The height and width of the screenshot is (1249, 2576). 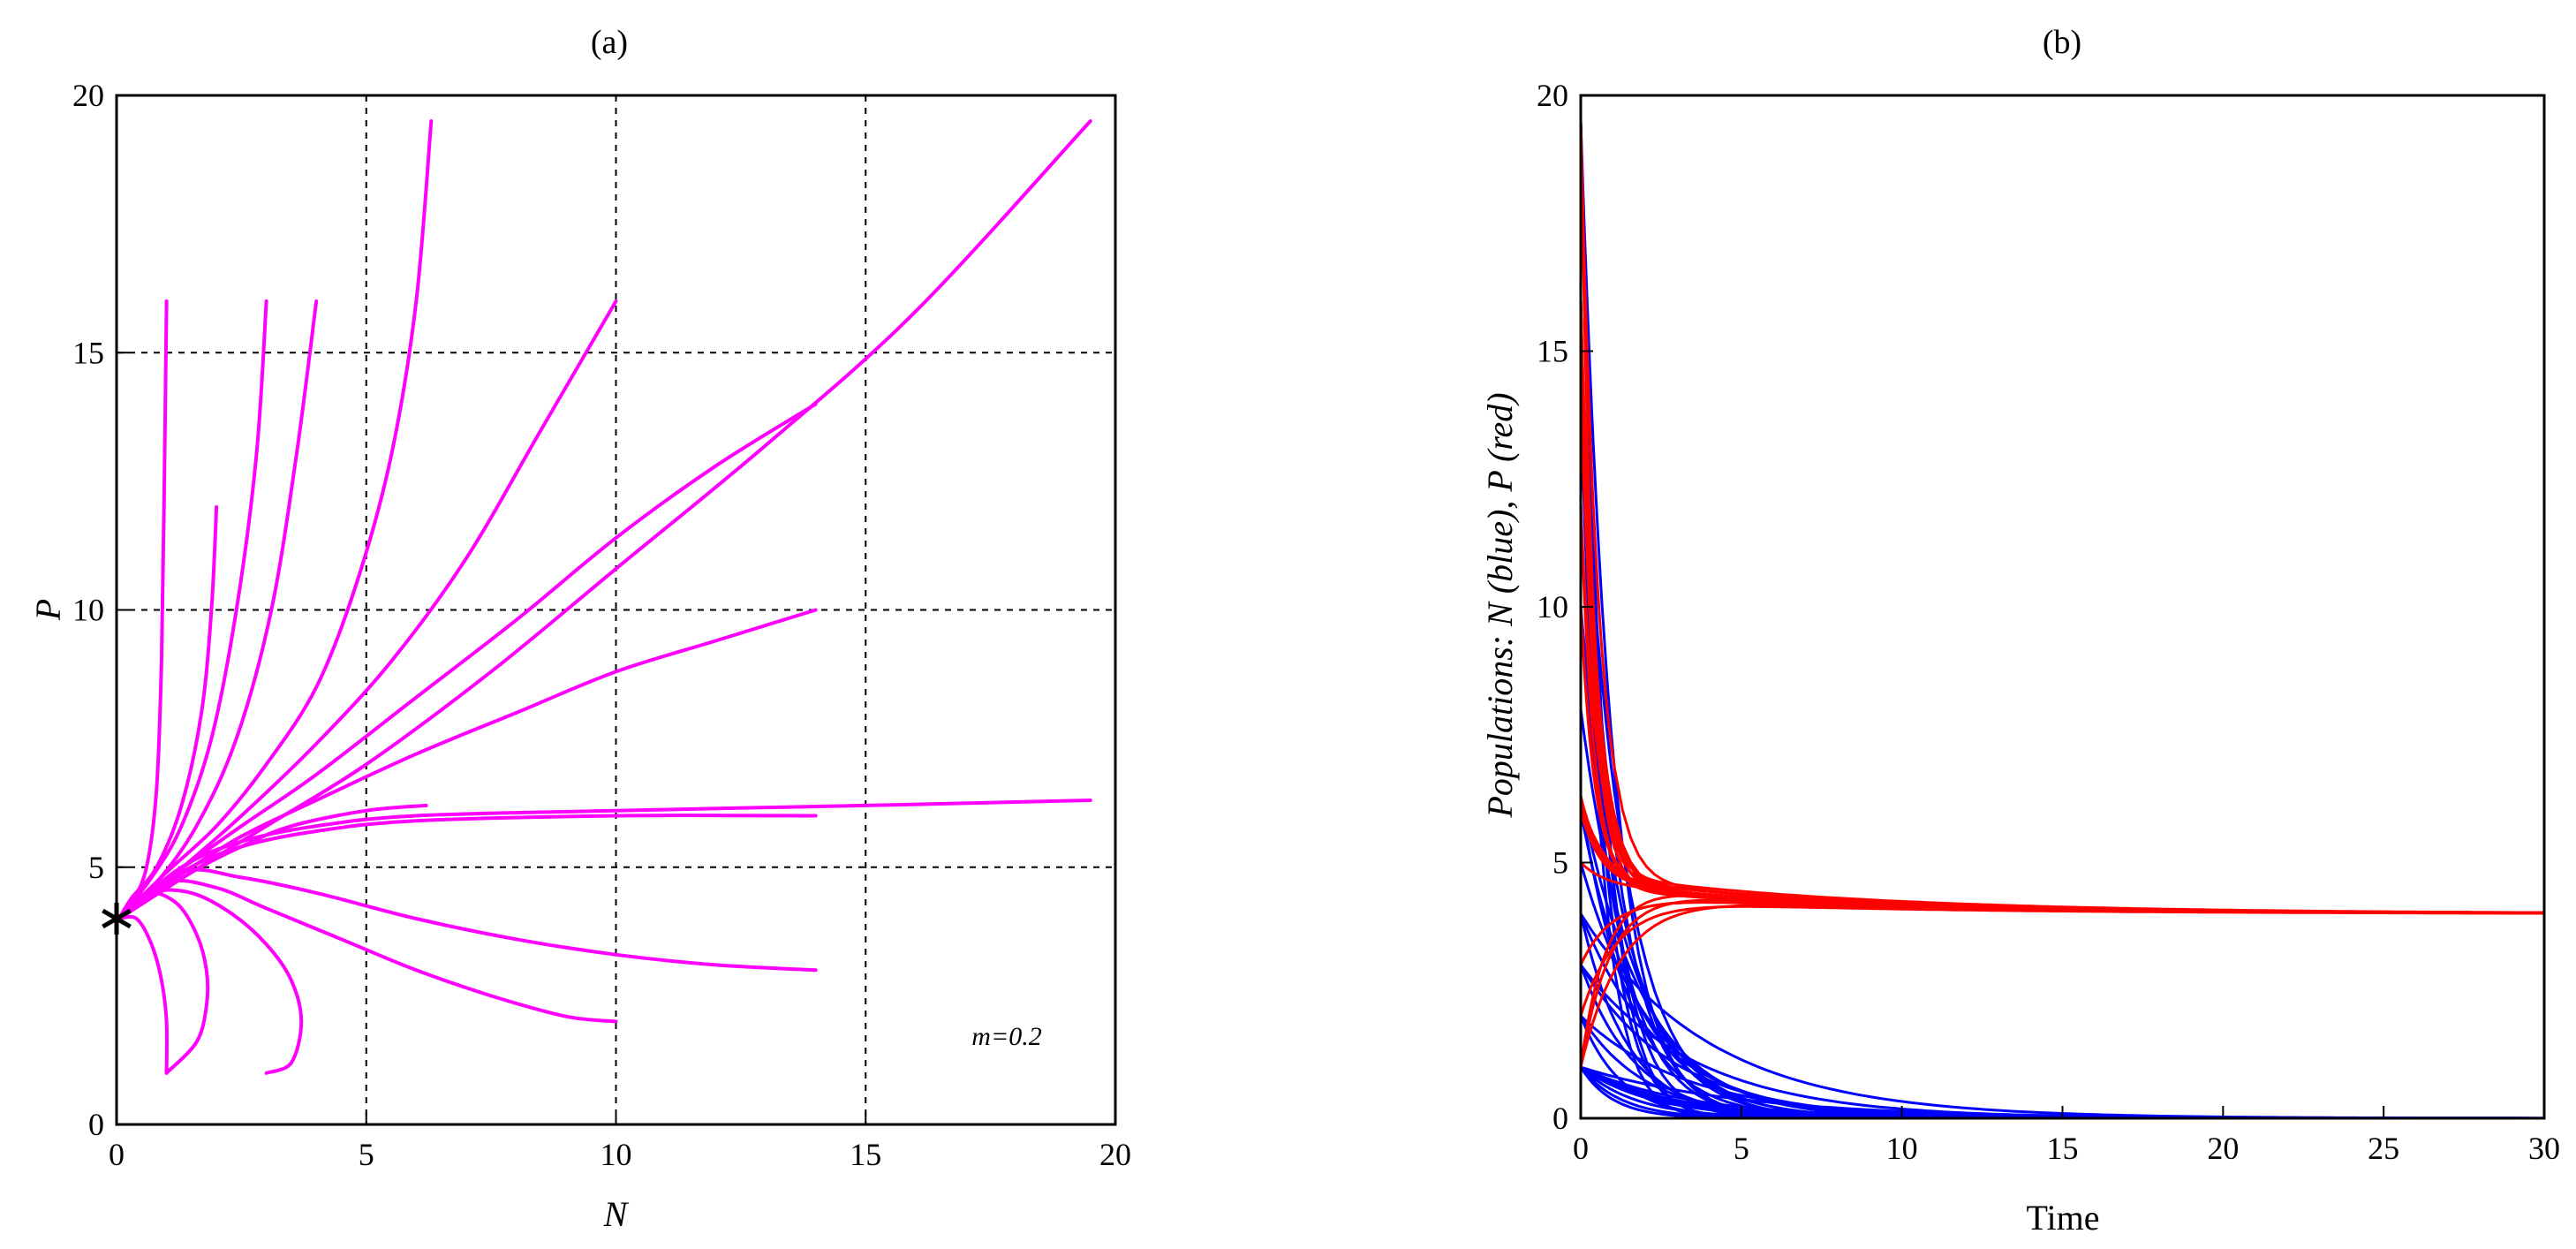 I want to click on equilibrium-star-marker, so click(x=117, y=919).